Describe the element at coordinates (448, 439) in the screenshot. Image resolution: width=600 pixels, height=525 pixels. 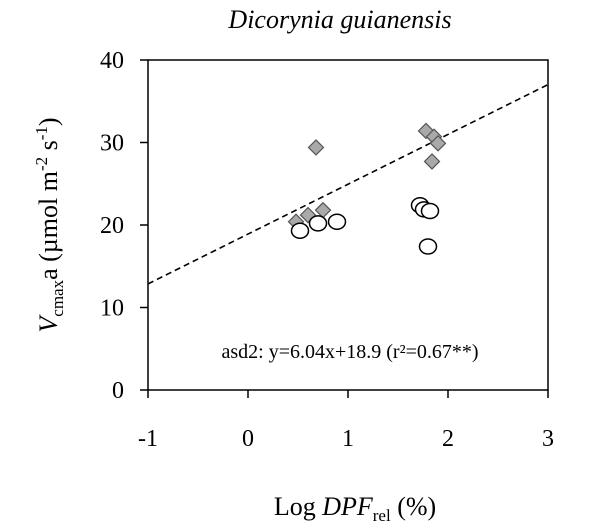
I see `x-tick-label: 2` at that location.